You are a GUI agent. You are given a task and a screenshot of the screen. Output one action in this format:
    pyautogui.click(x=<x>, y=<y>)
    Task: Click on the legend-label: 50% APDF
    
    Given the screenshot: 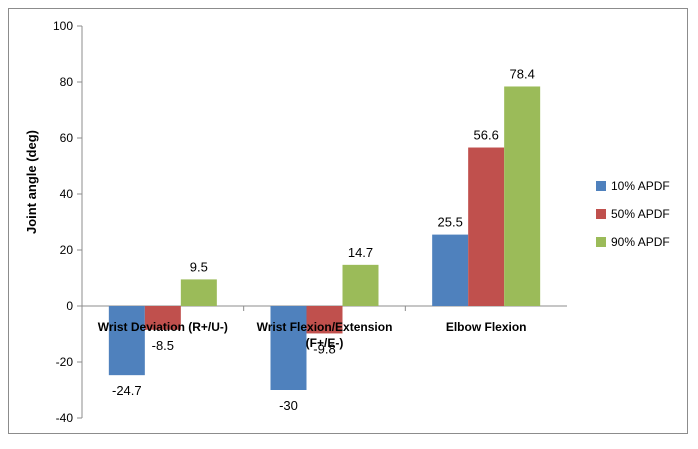 What is the action you would take?
    pyautogui.click(x=640, y=214)
    